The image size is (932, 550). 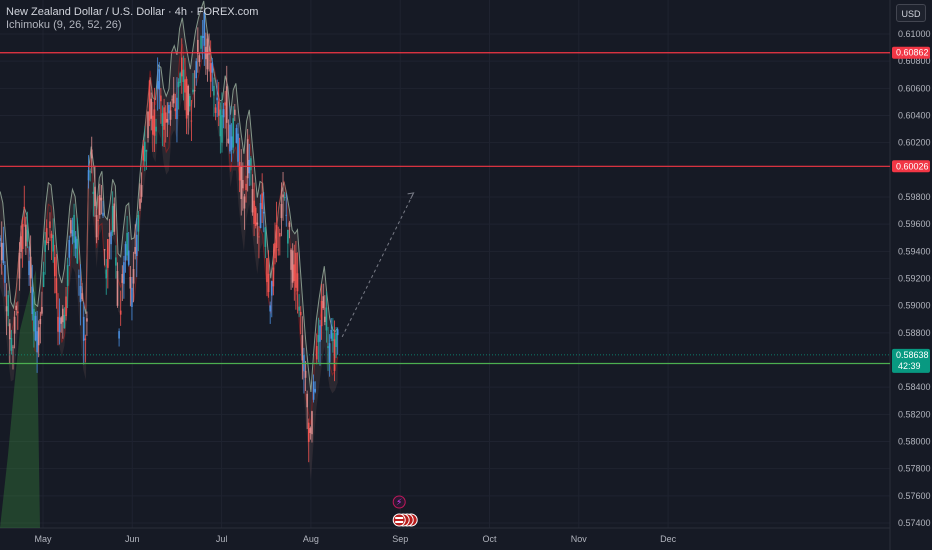 I want to click on flag-stripe, so click(x=399, y=522).